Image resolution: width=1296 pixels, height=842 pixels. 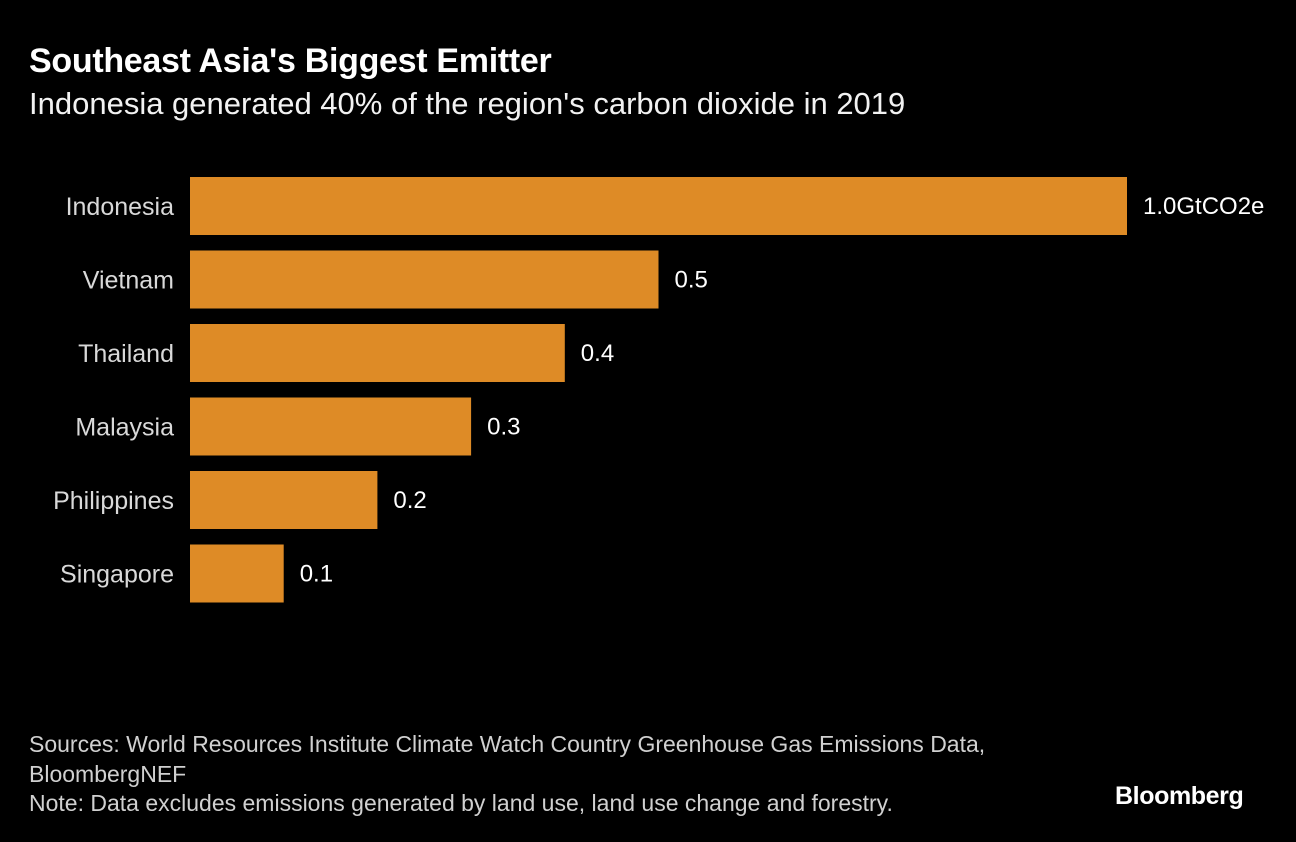 What do you see at coordinates (284, 500) in the screenshot?
I see `bar-philippines` at bounding box center [284, 500].